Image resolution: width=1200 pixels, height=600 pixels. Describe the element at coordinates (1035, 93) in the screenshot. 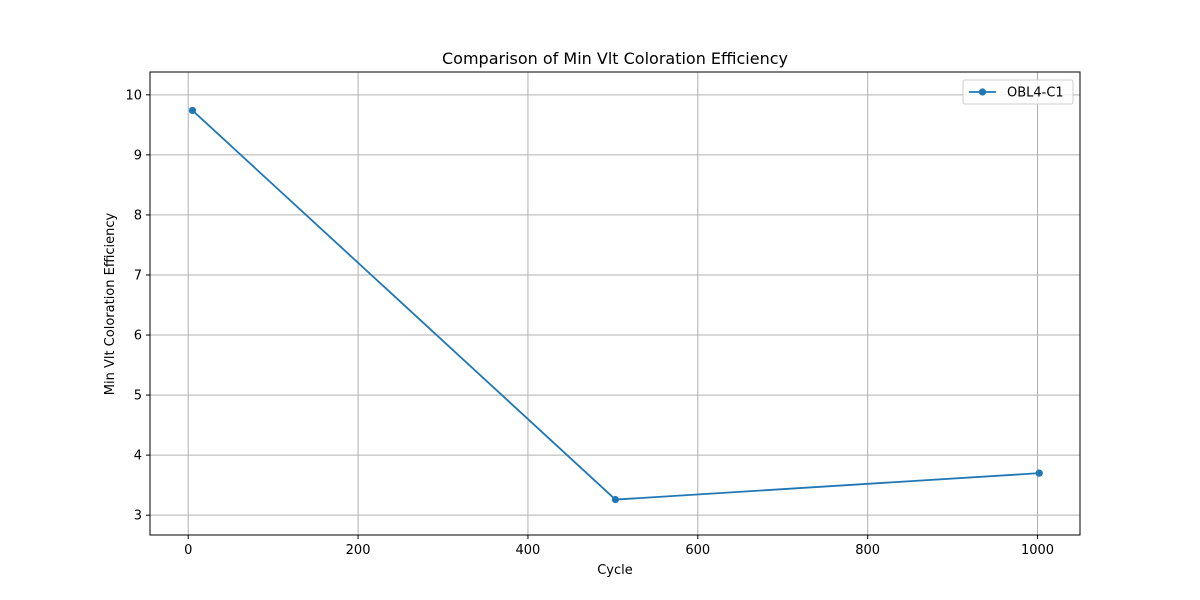

I see `legend-label: OBL4-C1` at that location.